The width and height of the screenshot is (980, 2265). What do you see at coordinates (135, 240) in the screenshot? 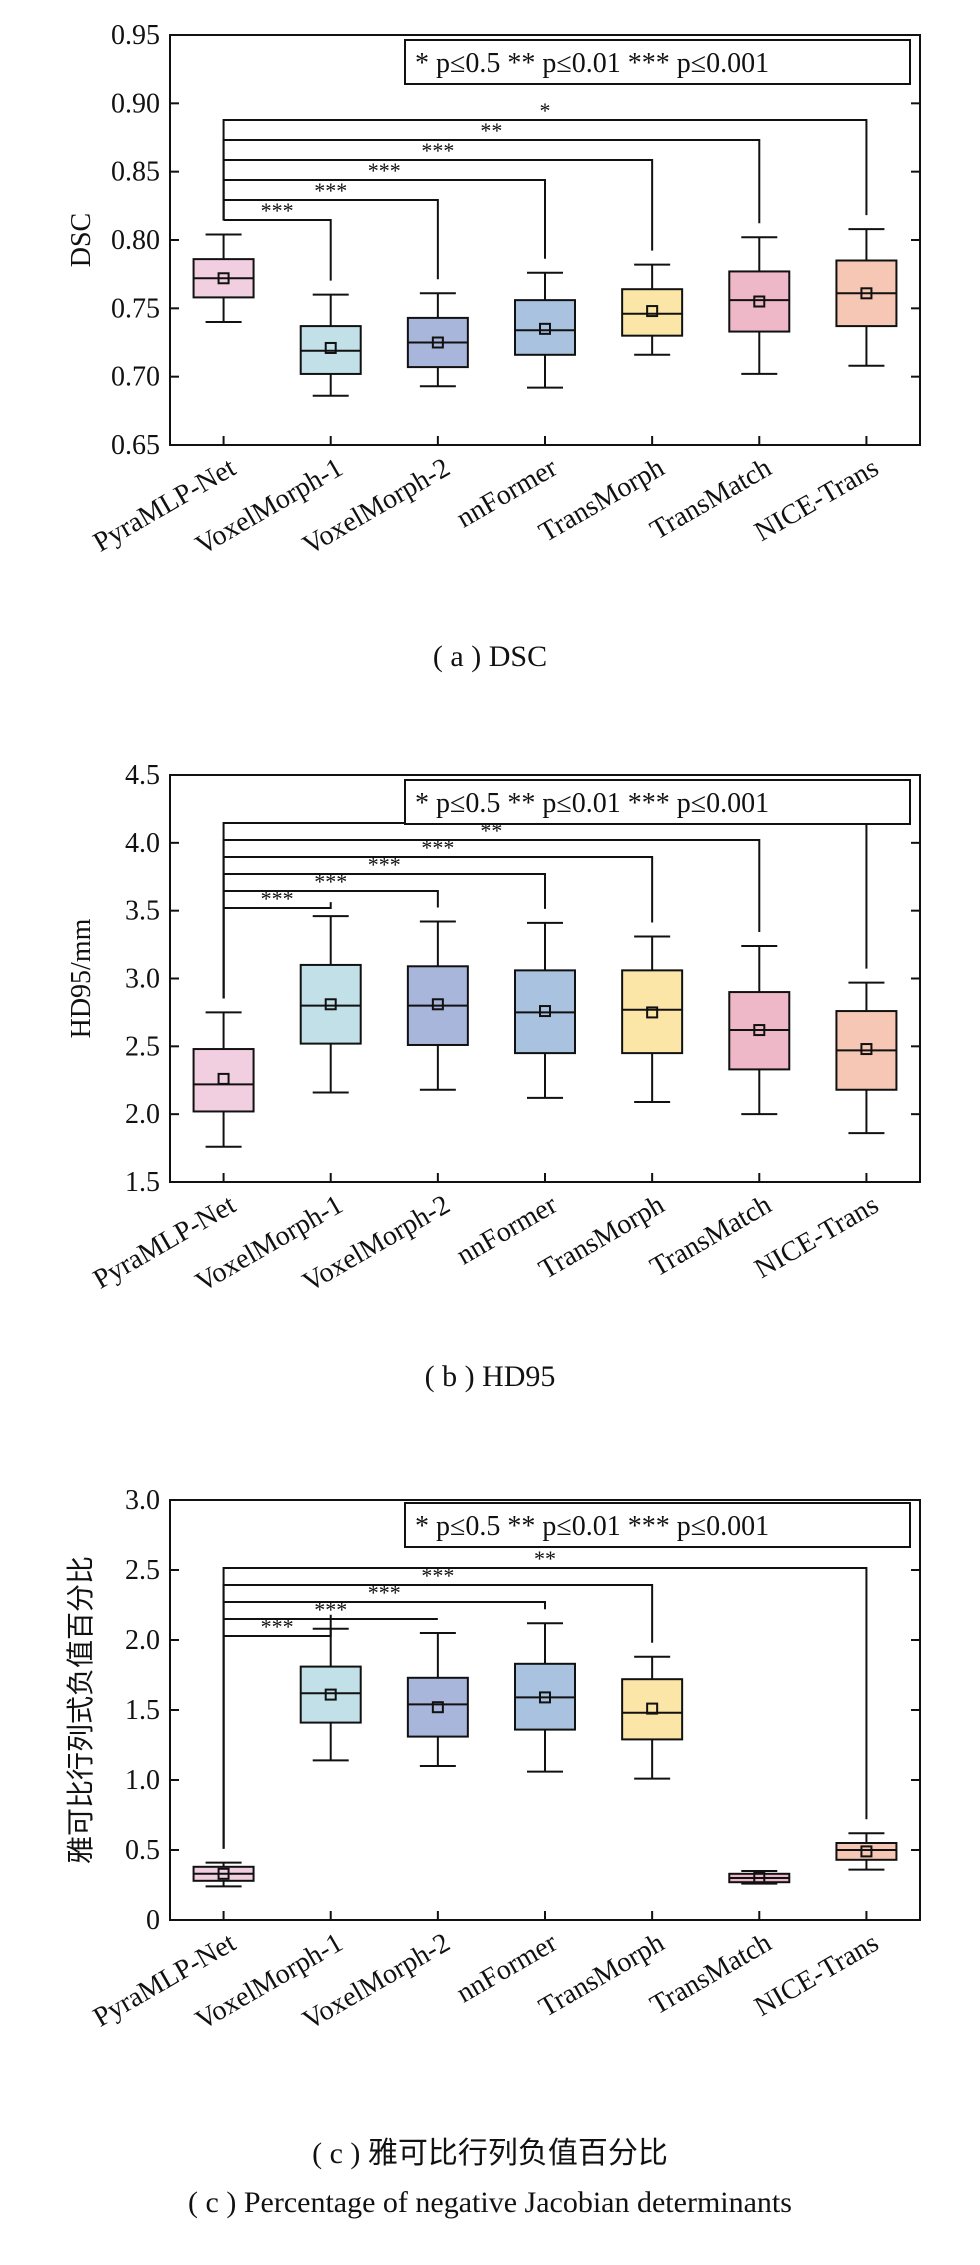
I see `y-tick-label: 0.80` at bounding box center [135, 240].